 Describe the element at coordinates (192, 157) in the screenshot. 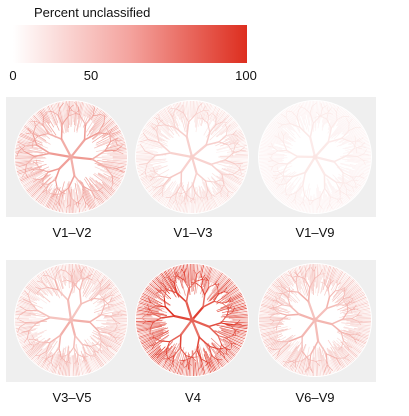

I see `tree-diagram-v1-v3` at that location.